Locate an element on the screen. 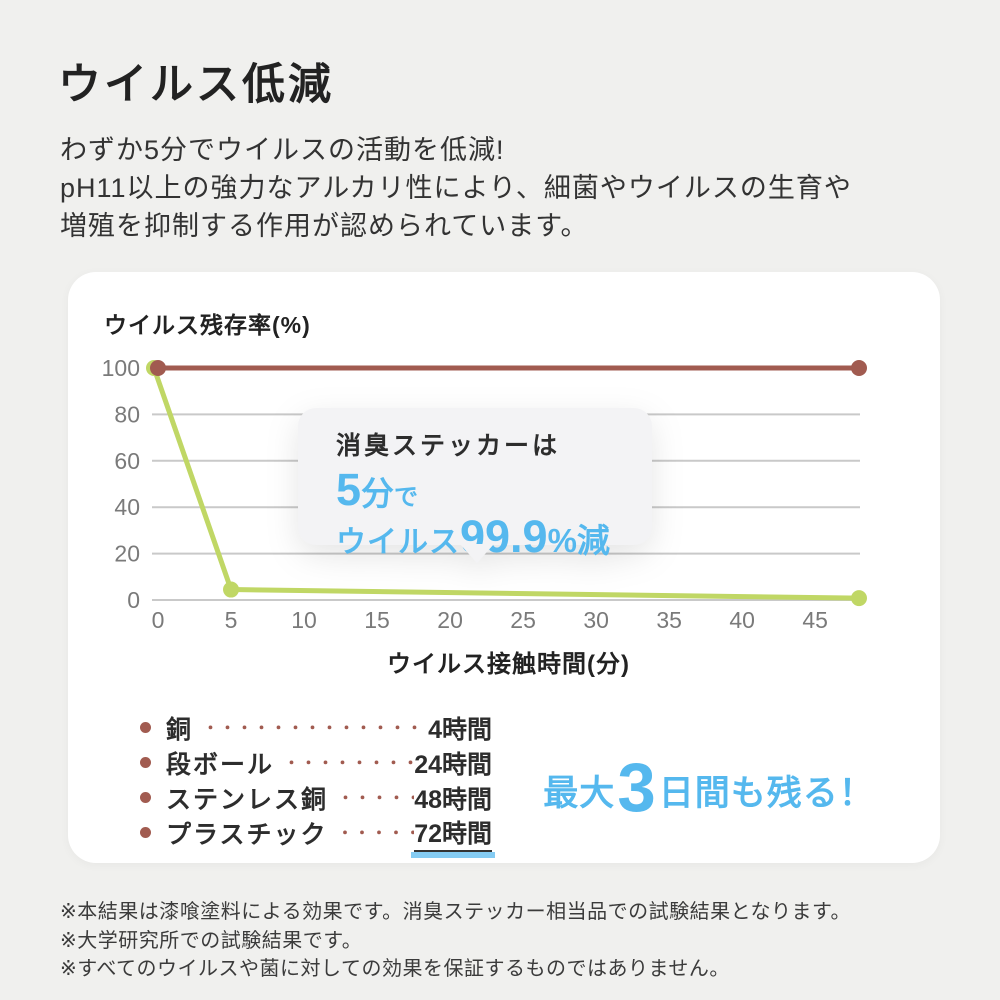 Image resolution: width=1000 pixels, height=1000 pixels. highlight-remains-text: 最大 3 日間も残る！ is located at coordinates (709, 790).